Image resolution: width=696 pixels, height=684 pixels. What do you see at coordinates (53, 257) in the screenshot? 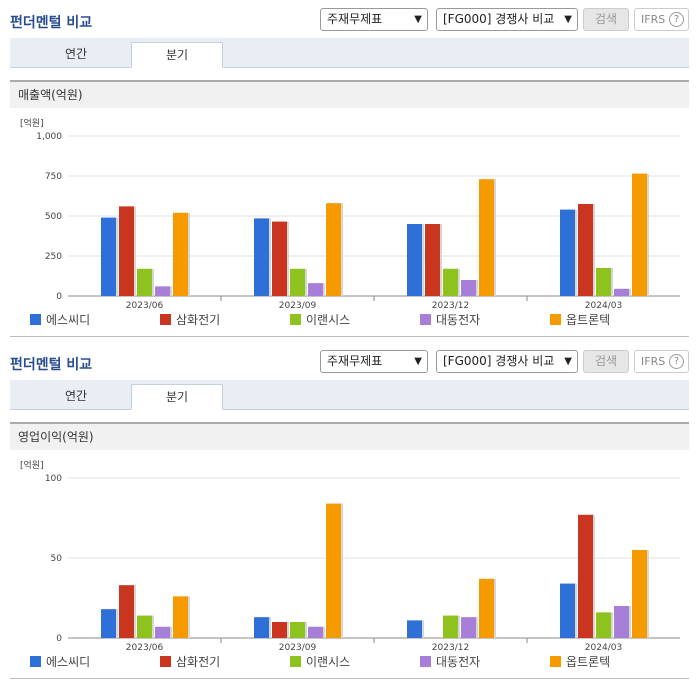
I see `y-tick-label: 250` at bounding box center [53, 257].